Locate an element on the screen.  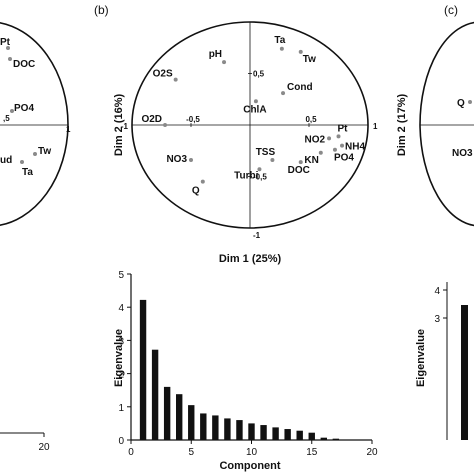
panel-c-point-label: NO3 is located at coordinates (462, 153).